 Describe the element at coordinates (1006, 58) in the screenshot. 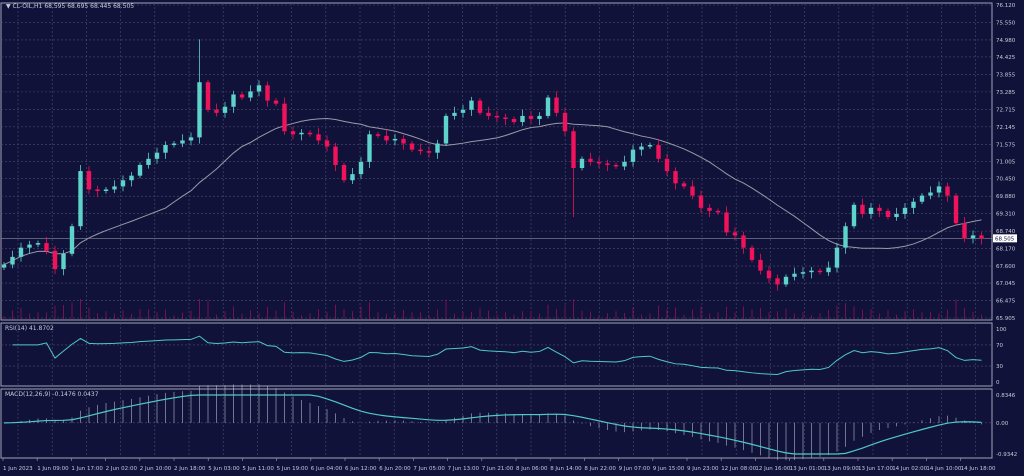

I see `price-axis-tick: 74.425` at that location.